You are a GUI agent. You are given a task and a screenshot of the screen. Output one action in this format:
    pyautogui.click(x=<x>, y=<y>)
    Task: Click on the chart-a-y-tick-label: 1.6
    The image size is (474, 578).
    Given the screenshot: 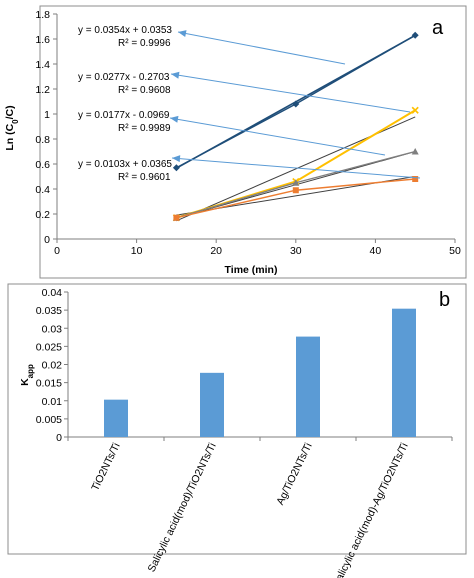 What is the action you would take?
    pyautogui.click(x=42, y=40)
    